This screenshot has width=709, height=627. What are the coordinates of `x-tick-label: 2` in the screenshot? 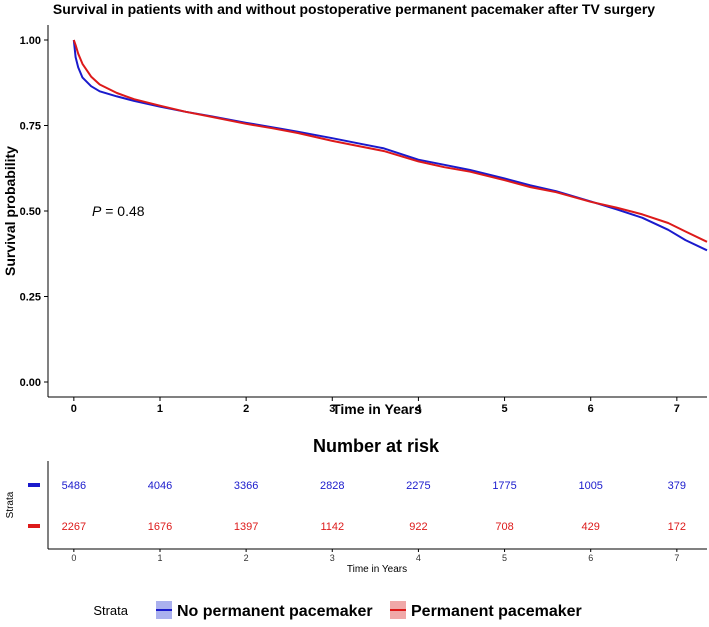 It's located at (246, 409).